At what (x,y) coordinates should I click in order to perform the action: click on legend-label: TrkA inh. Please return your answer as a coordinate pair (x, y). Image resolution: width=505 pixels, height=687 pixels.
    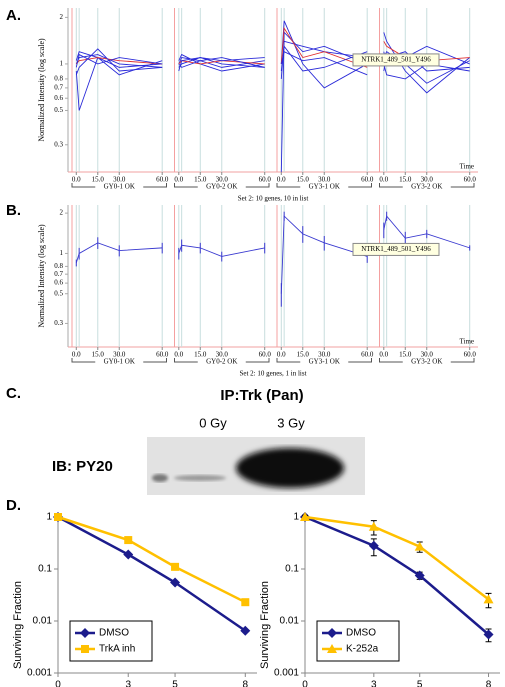
    Looking at the image, I should click on (117, 649).